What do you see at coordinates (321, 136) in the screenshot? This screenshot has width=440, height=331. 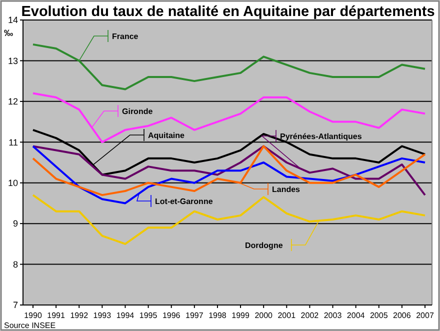 I see `legend-label: Pyrénées-Atlantiques` at bounding box center [321, 136].